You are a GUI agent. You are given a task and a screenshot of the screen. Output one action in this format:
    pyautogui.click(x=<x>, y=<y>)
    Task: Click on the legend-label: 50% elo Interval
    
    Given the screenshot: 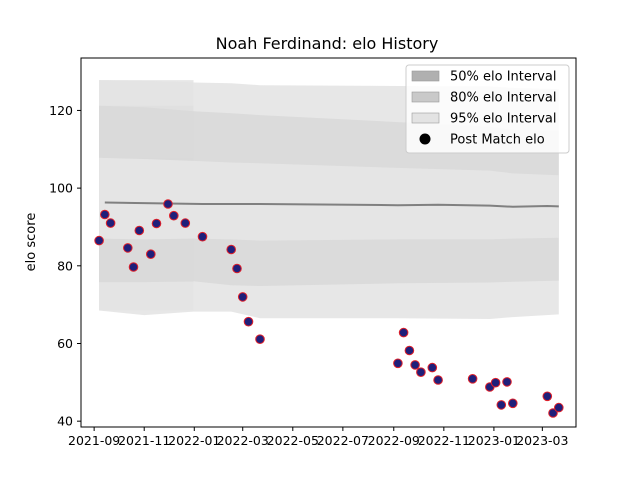 What is the action you would take?
    pyautogui.click(x=503, y=77)
    